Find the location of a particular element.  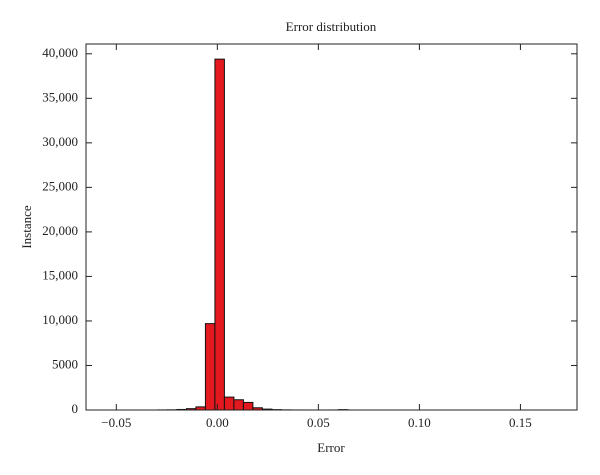

y-tick-label: 5000 is located at coordinates (65, 363).